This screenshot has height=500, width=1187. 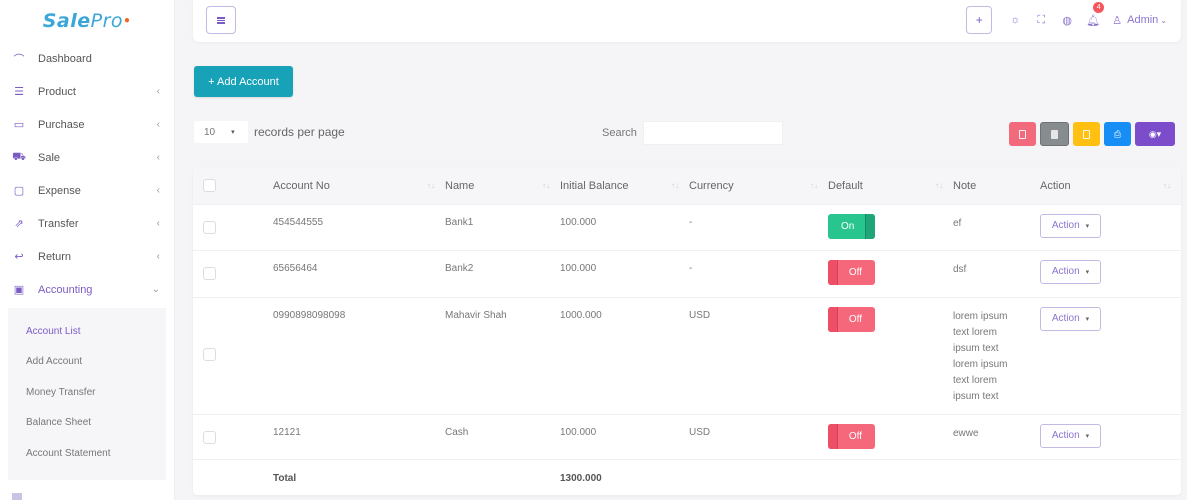 I want to click on print-button: ⎙, so click(x=1117, y=134).